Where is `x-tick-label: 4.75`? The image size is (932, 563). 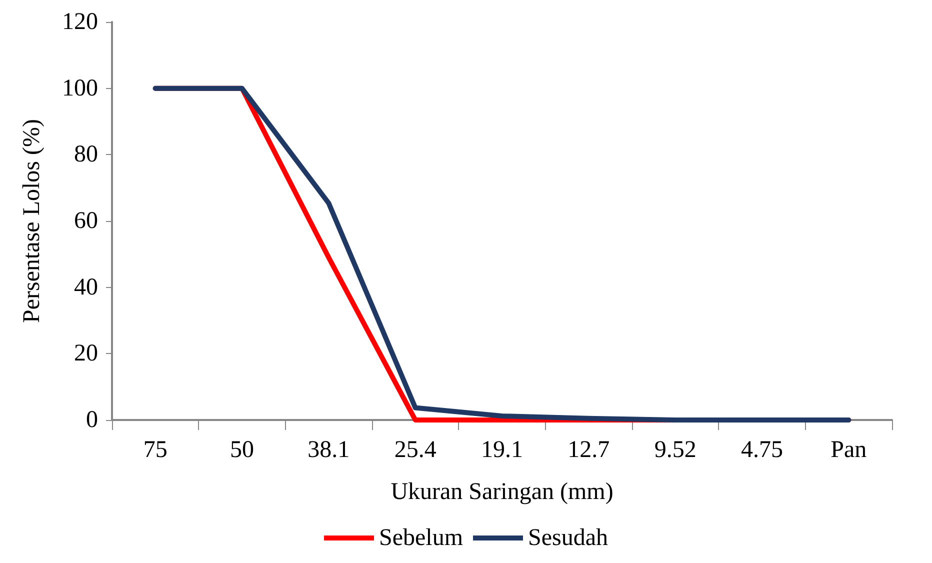 x-tick-label: 4.75 is located at coordinates (762, 450).